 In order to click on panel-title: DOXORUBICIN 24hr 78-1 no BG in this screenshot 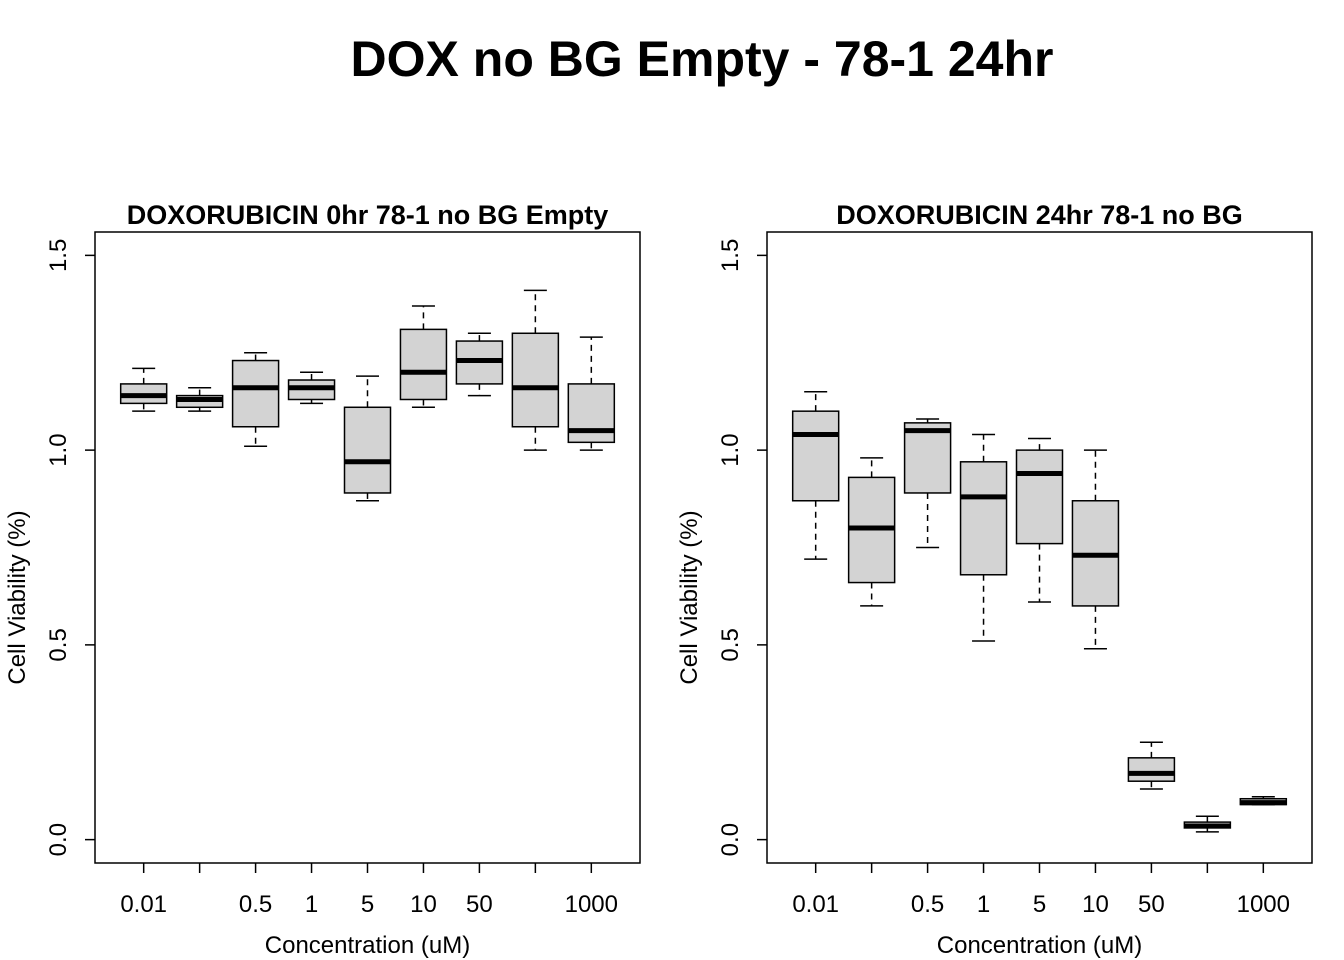, I will do `click(1039, 215)`.